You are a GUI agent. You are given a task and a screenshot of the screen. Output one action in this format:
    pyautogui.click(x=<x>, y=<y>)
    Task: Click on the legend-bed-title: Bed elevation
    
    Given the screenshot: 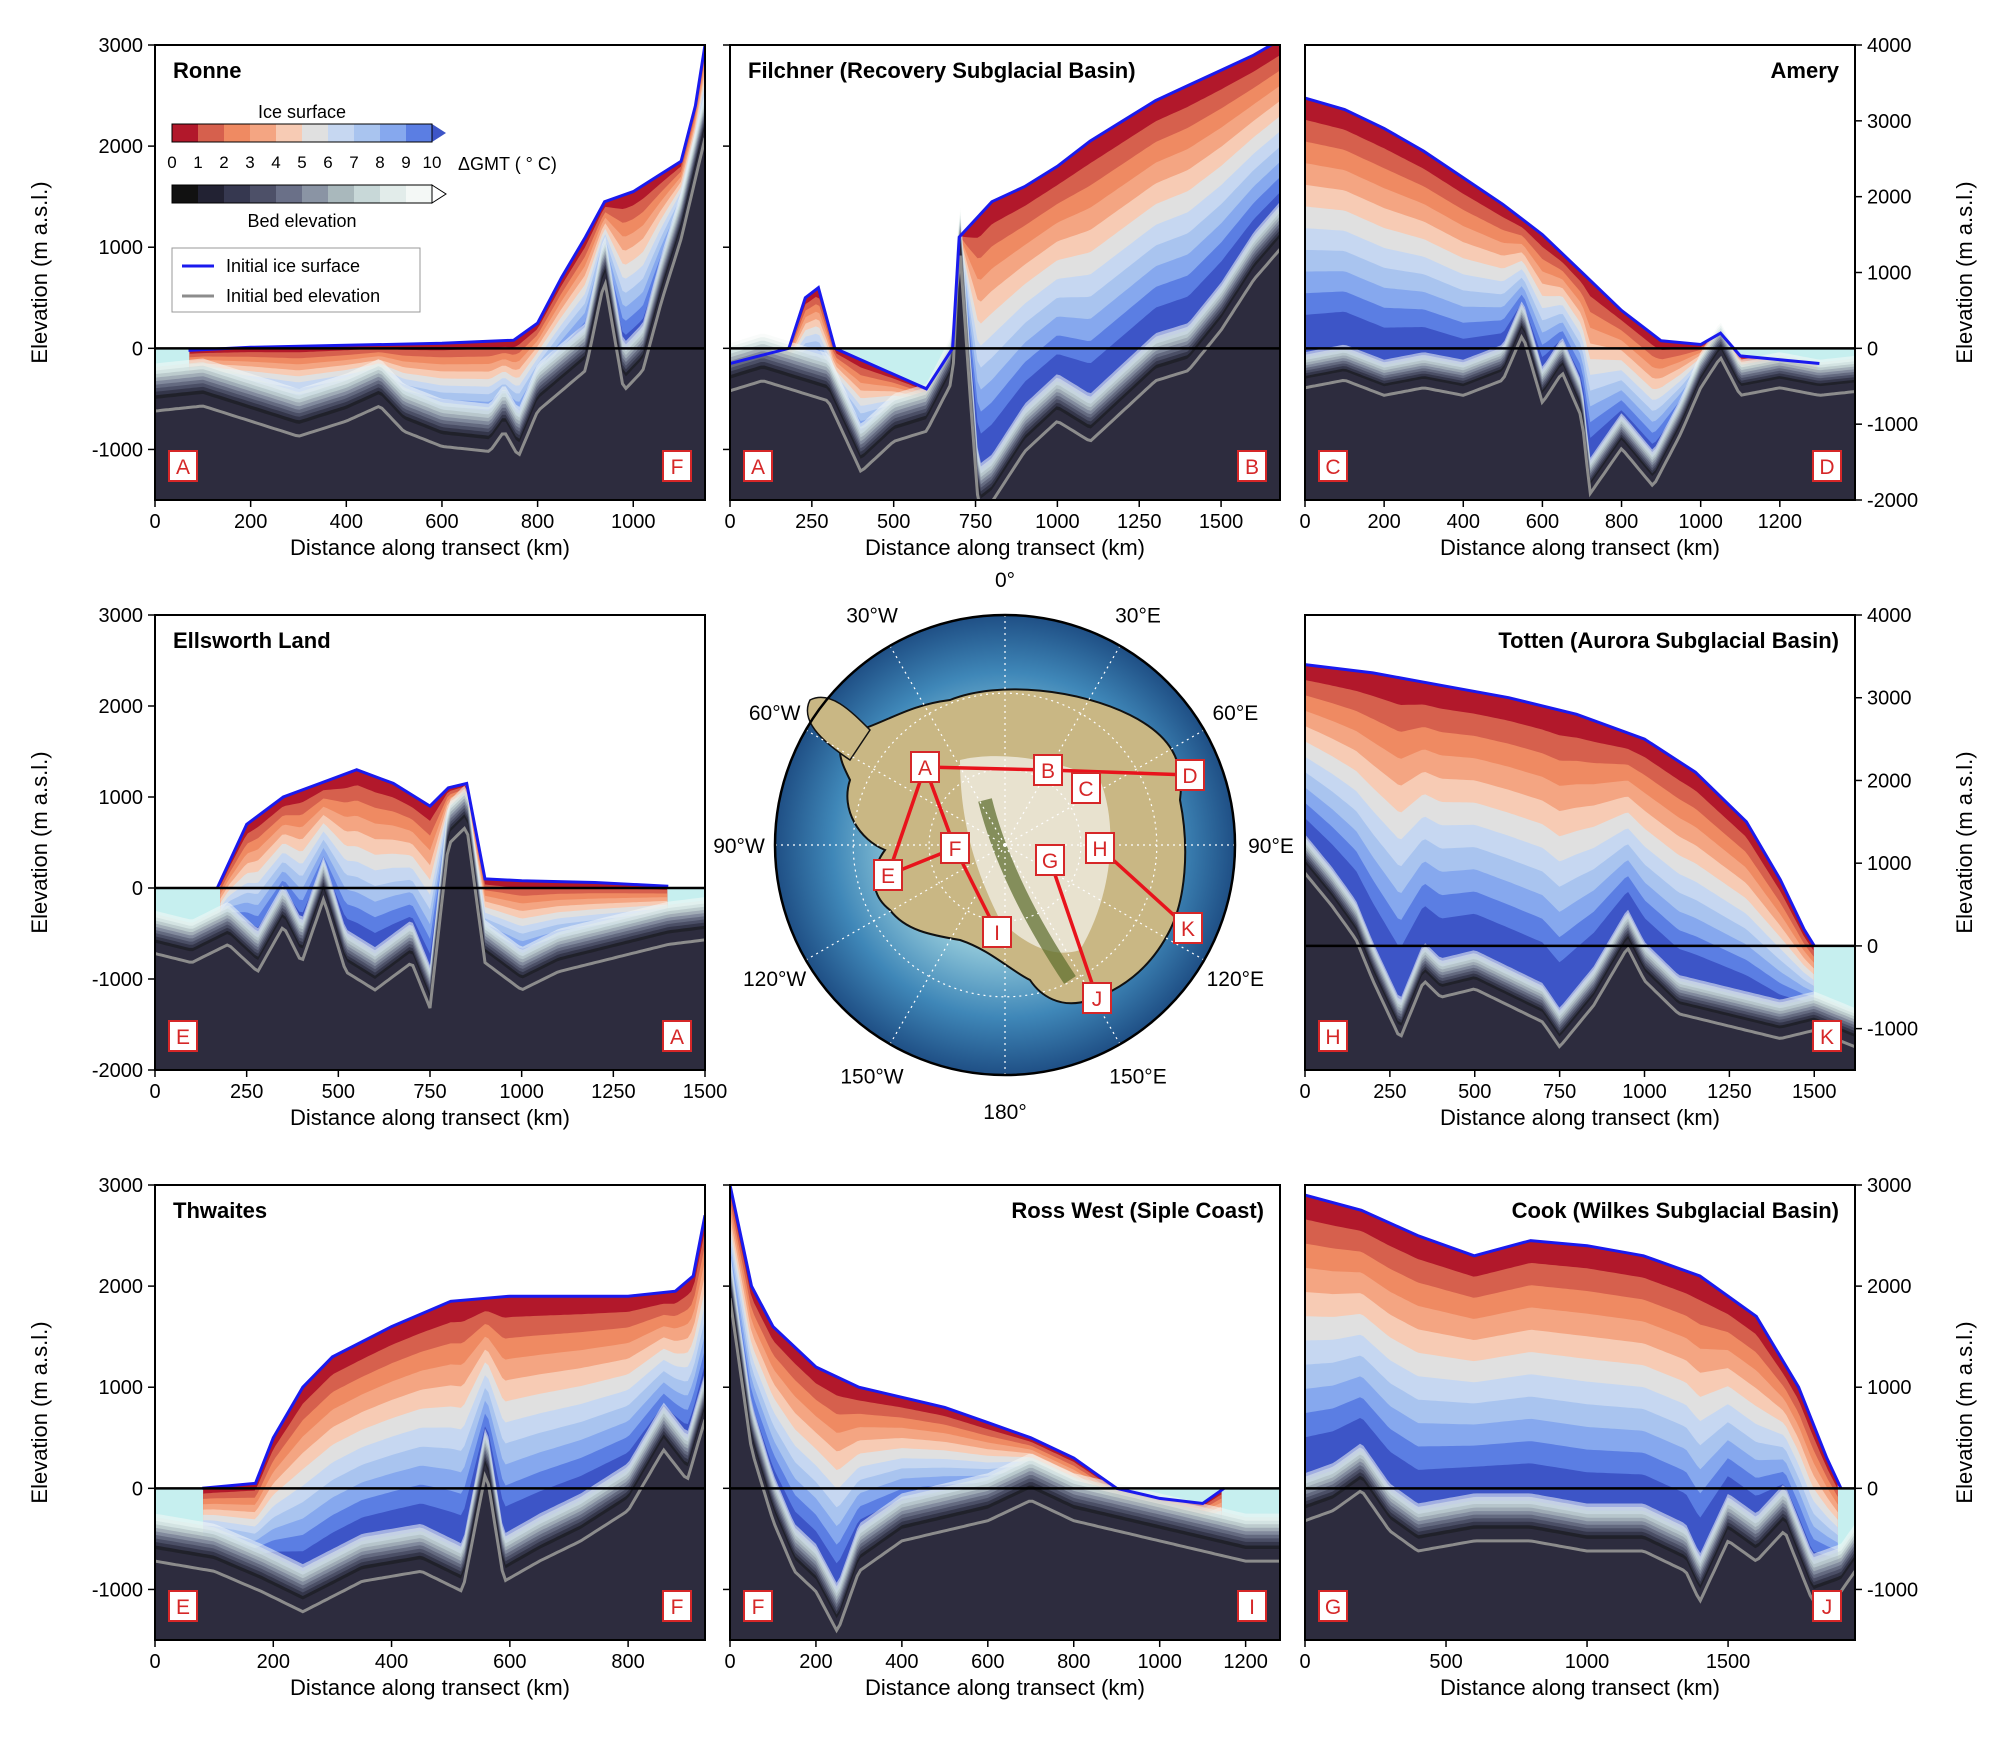 What is the action you would take?
    pyautogui.click(x=301, y=221)
    